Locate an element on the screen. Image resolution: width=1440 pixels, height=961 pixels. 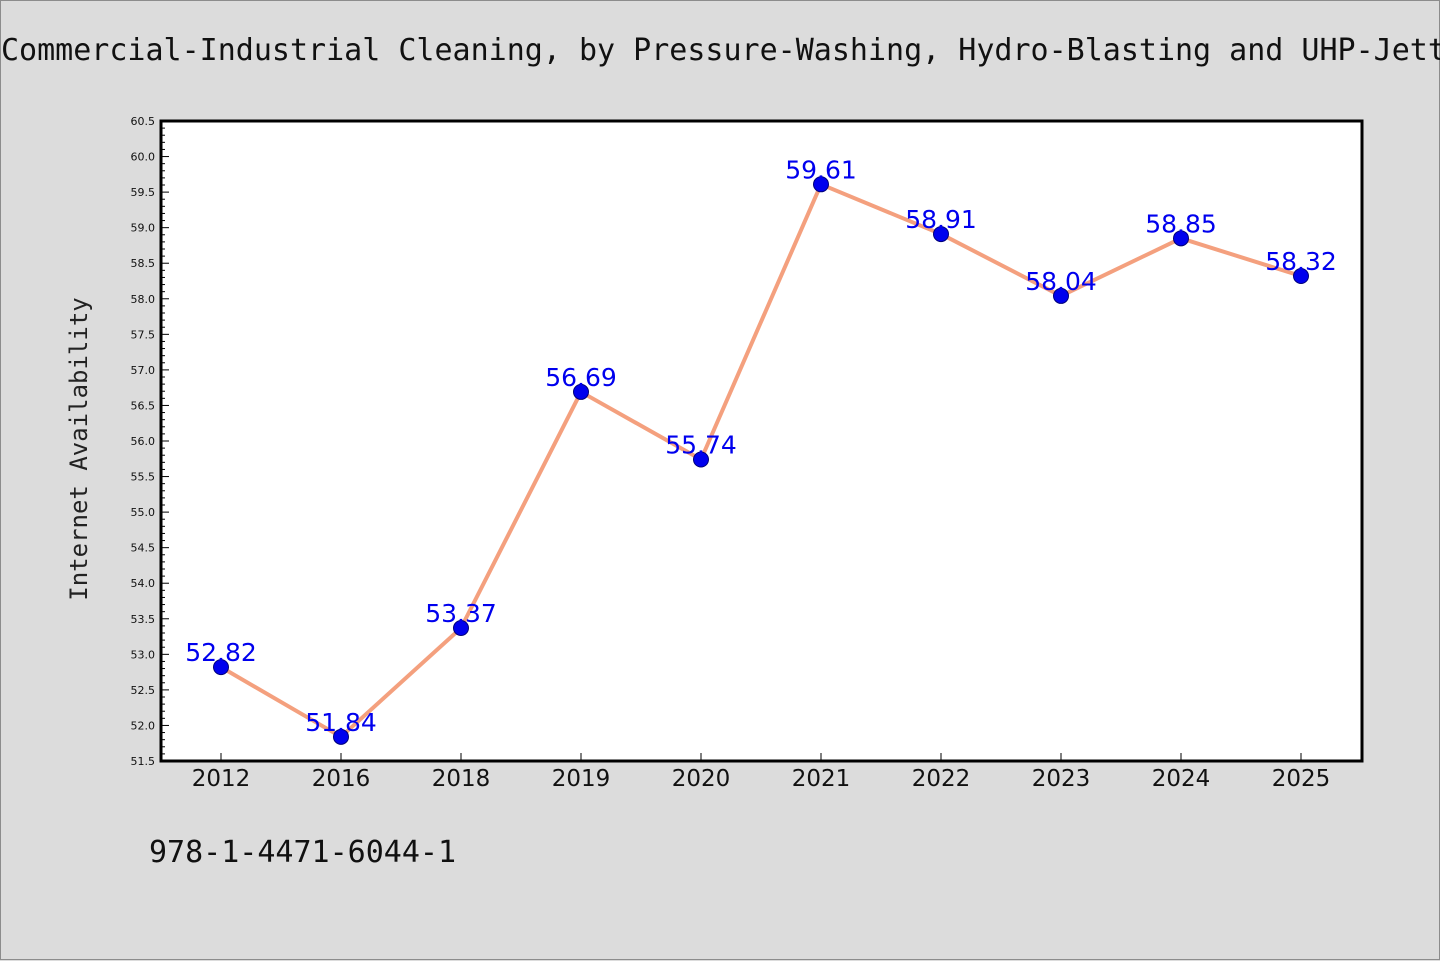
y-tick-label: 51.5 is located at coordinates (143, 761).